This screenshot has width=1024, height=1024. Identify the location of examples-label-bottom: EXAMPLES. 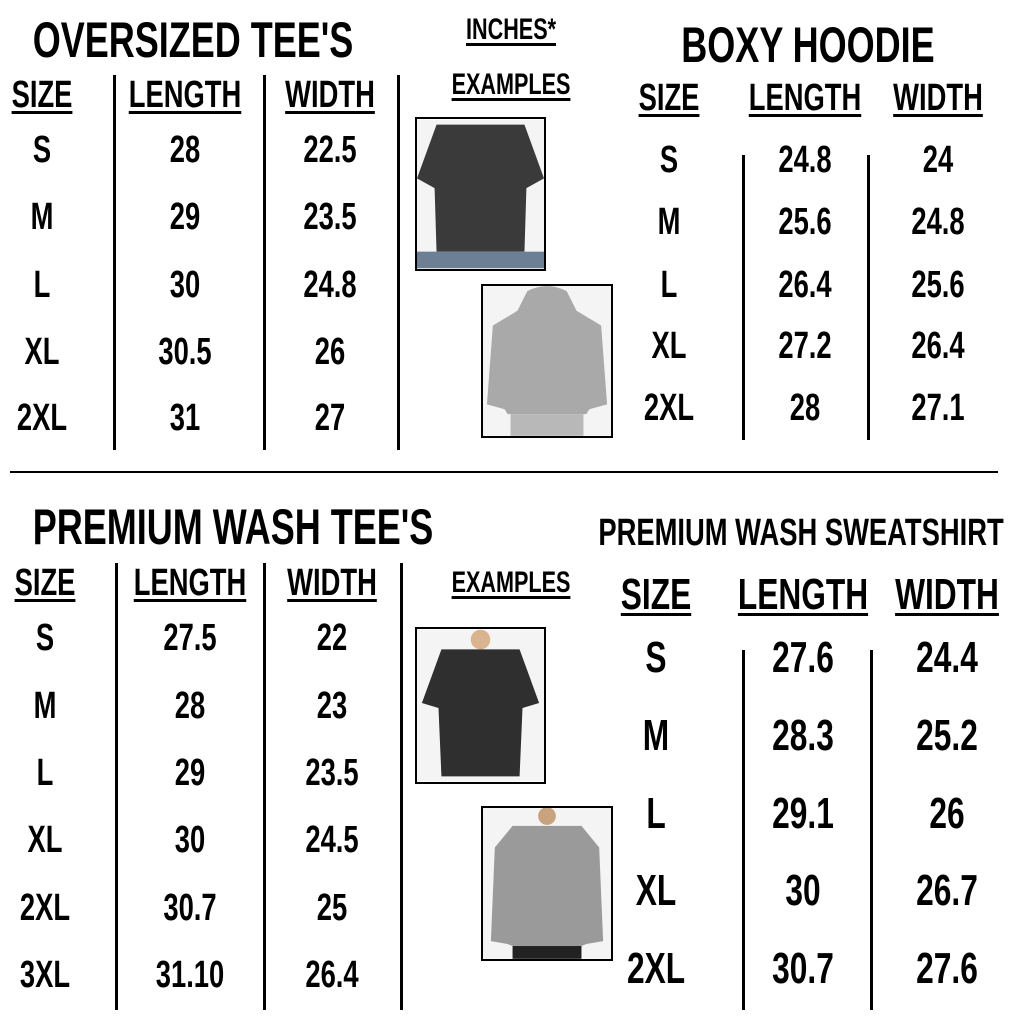
(511, 582).